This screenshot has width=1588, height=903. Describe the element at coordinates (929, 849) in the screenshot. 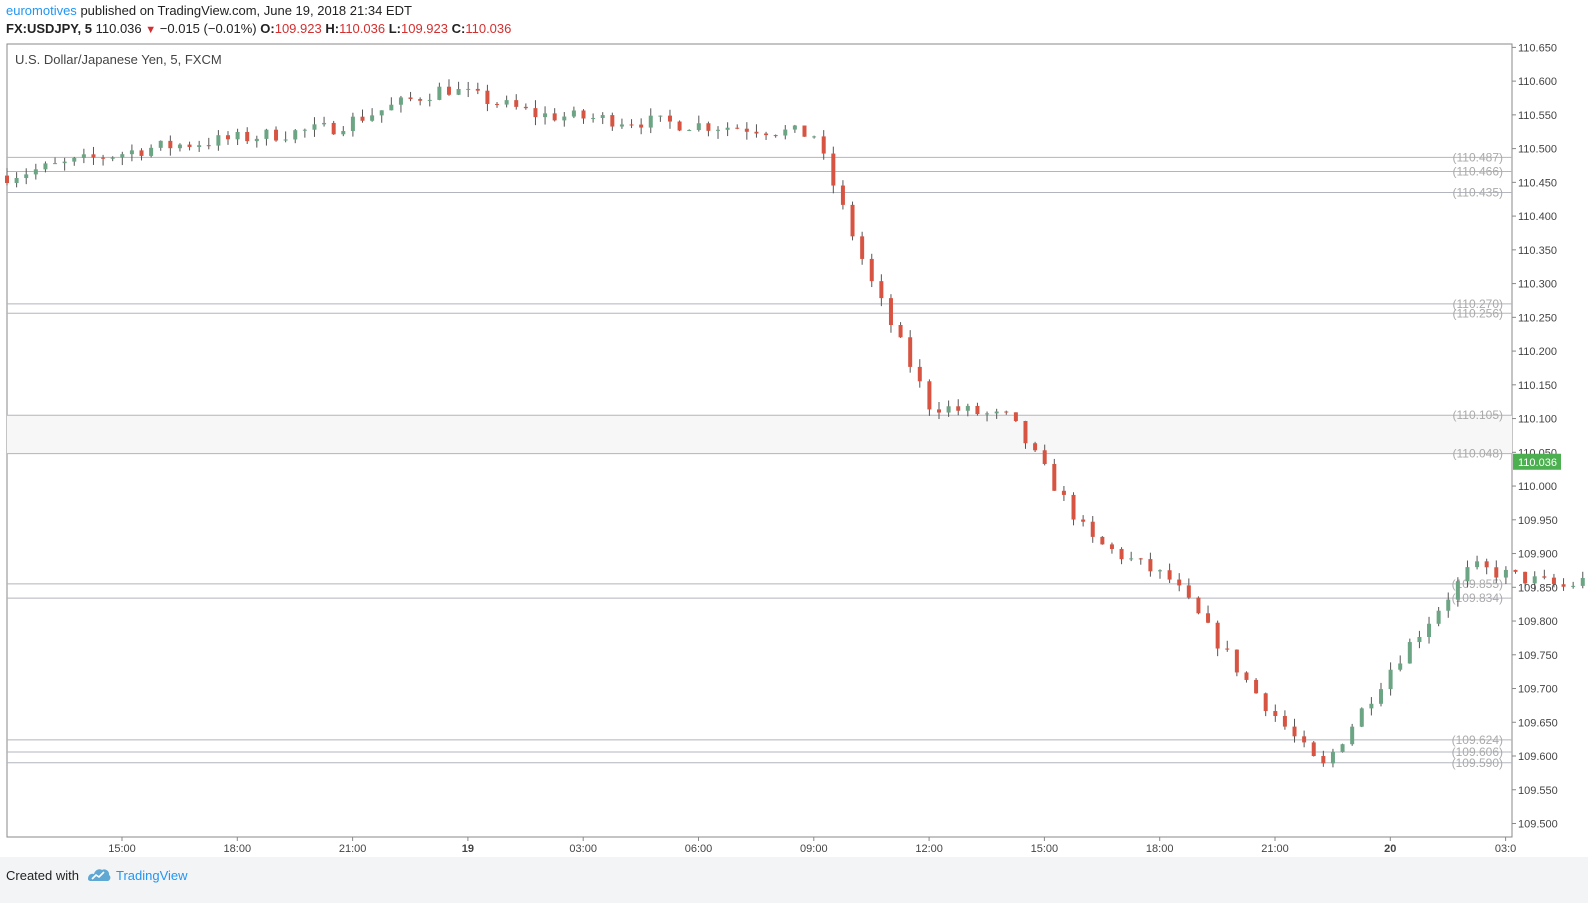

I see `x-tick-label: 12:00` at that location.